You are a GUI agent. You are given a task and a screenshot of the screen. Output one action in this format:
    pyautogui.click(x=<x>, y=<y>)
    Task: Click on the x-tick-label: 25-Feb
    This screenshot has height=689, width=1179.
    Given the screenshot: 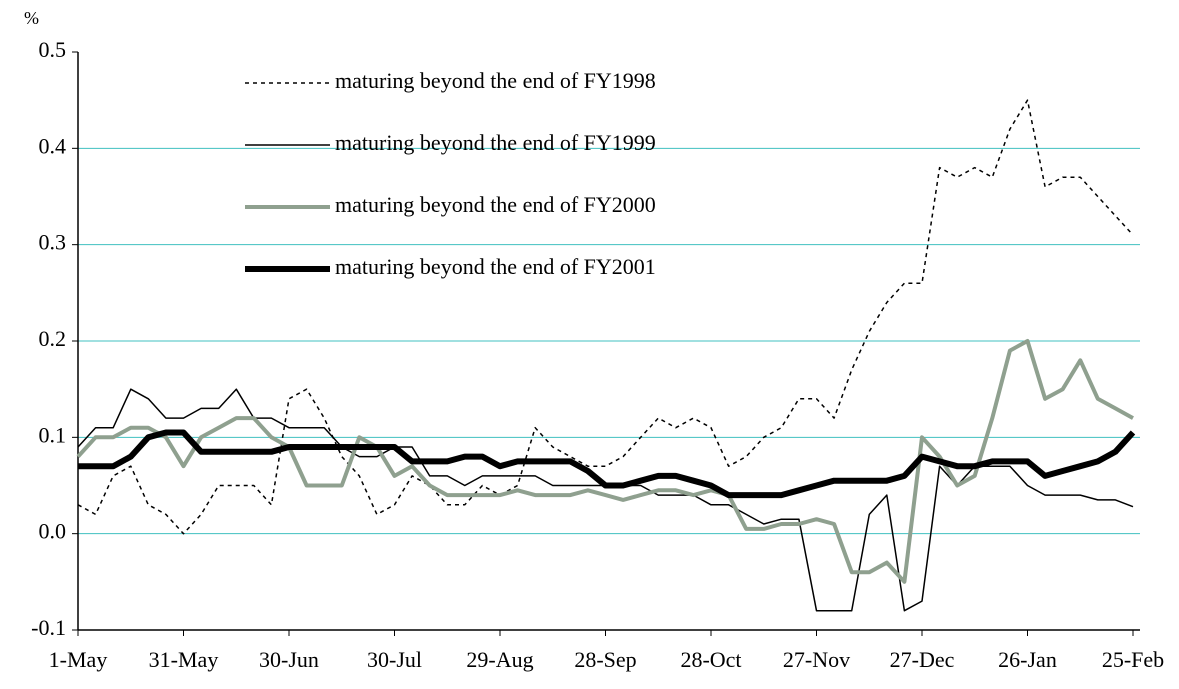 What is the action you would take?
    pyautogui.click(x=1133, y=659)
    